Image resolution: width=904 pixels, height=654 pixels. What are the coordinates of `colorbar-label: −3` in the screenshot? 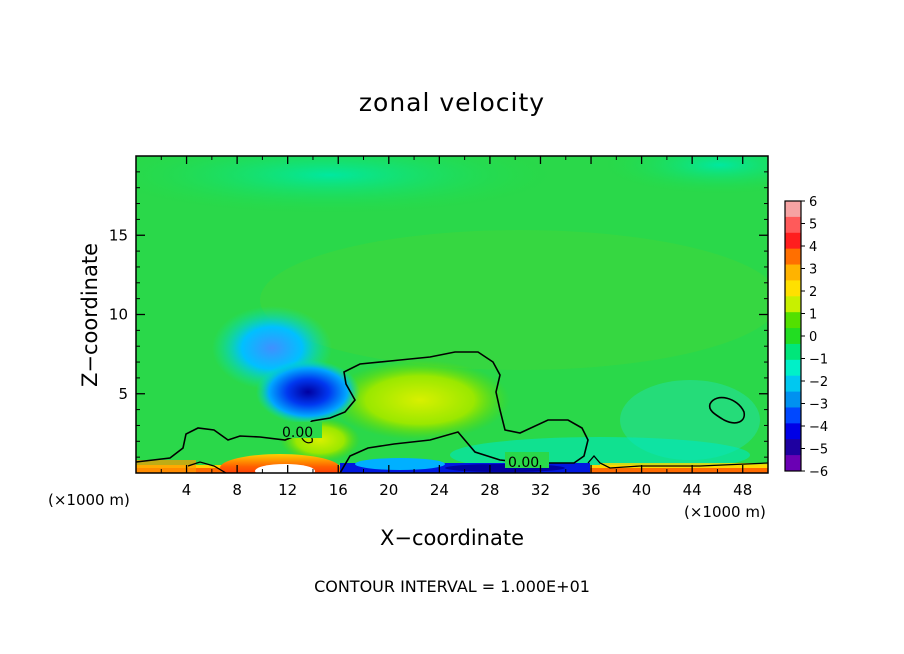 It's located at (818, 405).